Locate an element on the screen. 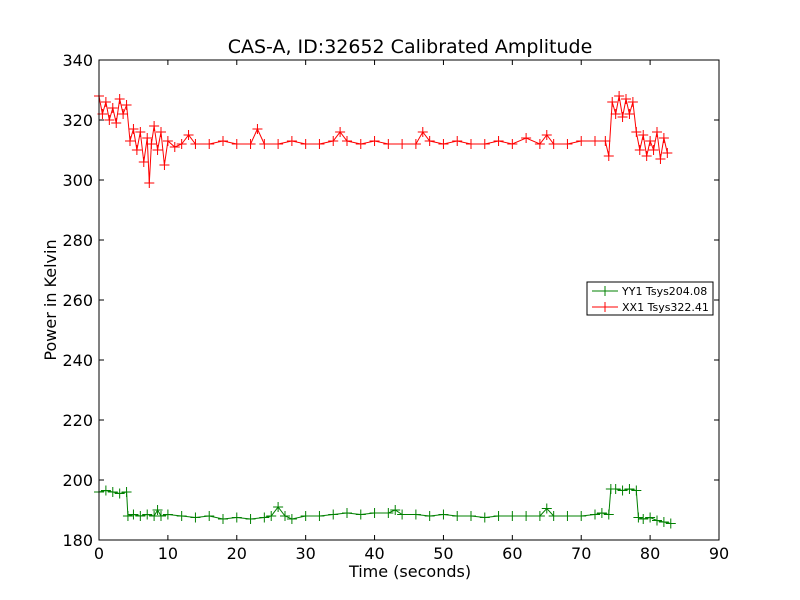 This screenshot has width=800, height=600. y-tick-label: 280 is located at coordinates (77, 240).